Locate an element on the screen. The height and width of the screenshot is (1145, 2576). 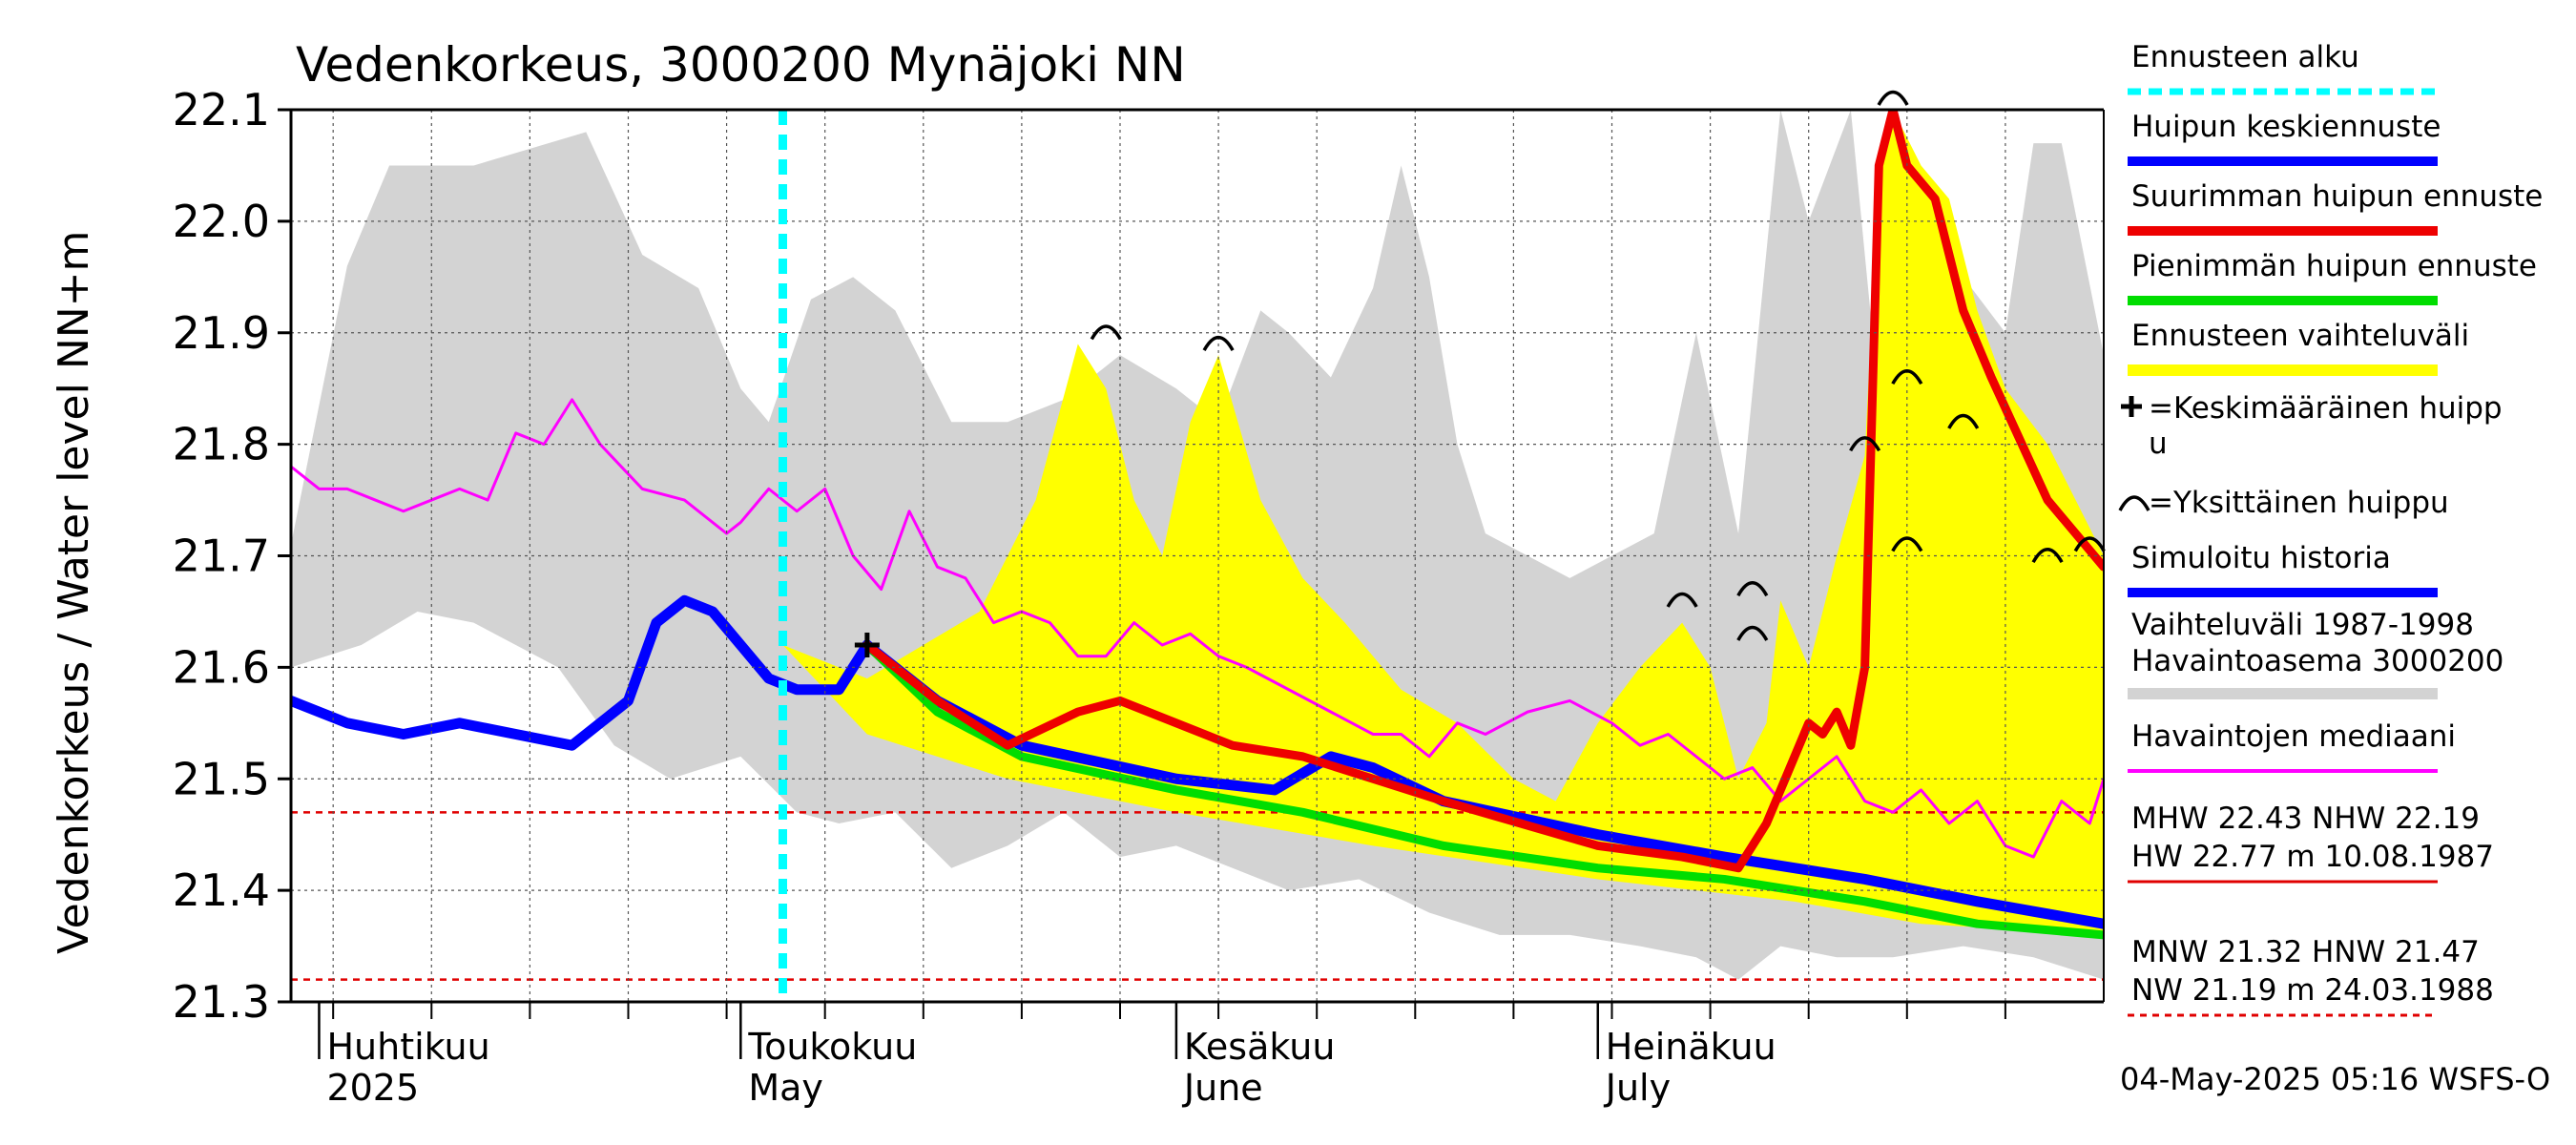
legend-label: =Yksittäinen huippu is located at coordinates (2299, 503).